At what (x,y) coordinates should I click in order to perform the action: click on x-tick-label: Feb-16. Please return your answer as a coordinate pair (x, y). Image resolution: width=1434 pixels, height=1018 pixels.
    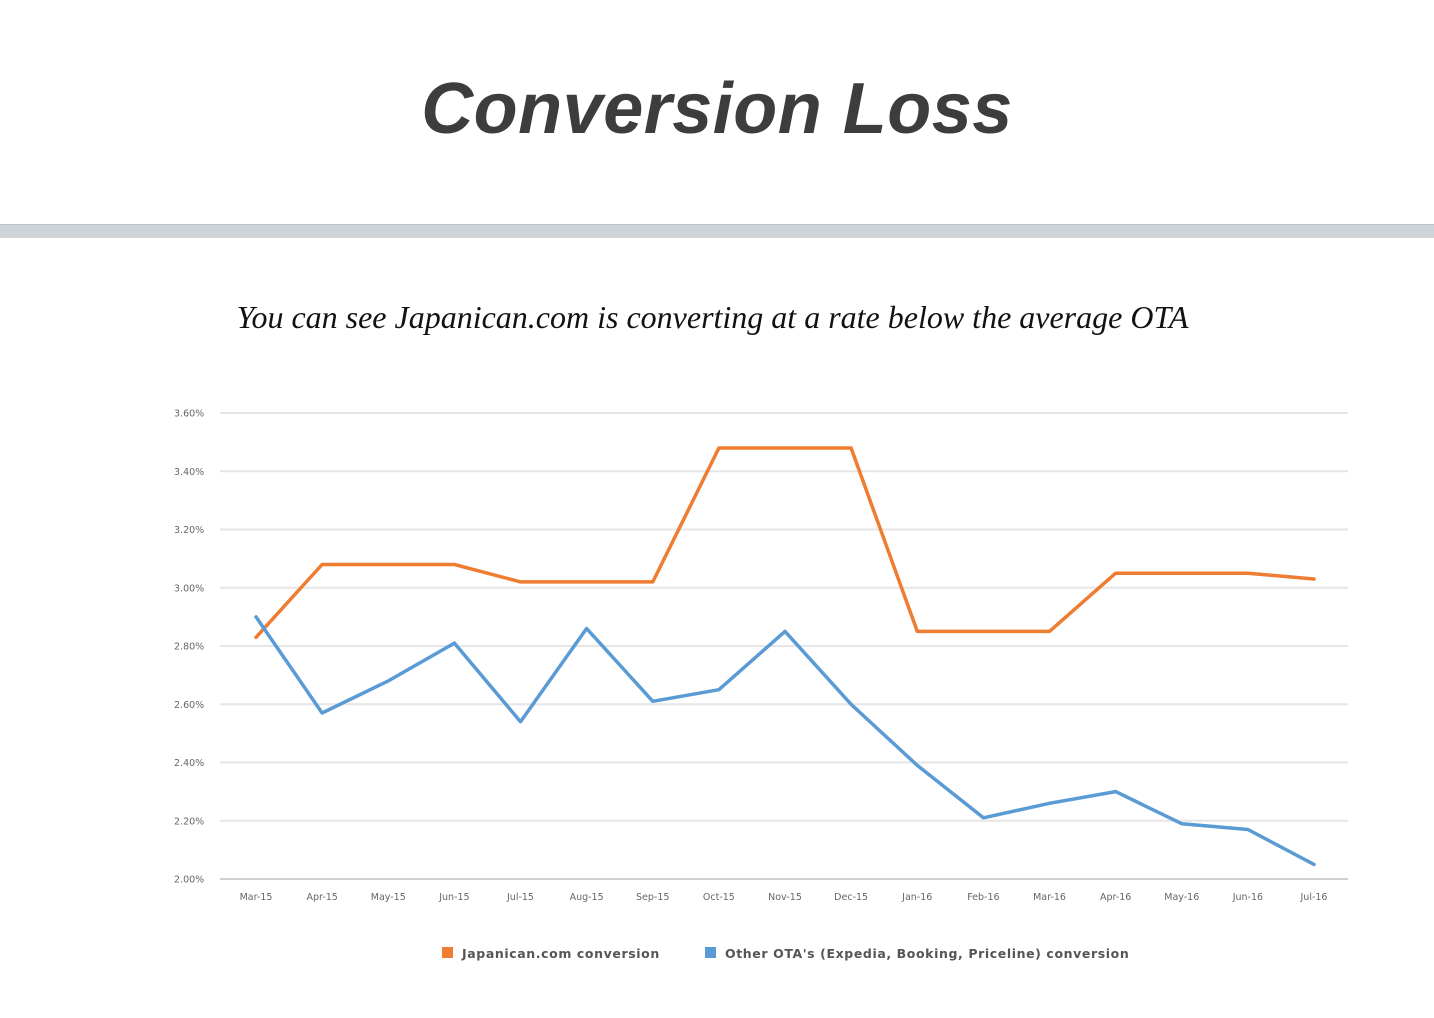
    Looking at the image, I should click on (983, 897).